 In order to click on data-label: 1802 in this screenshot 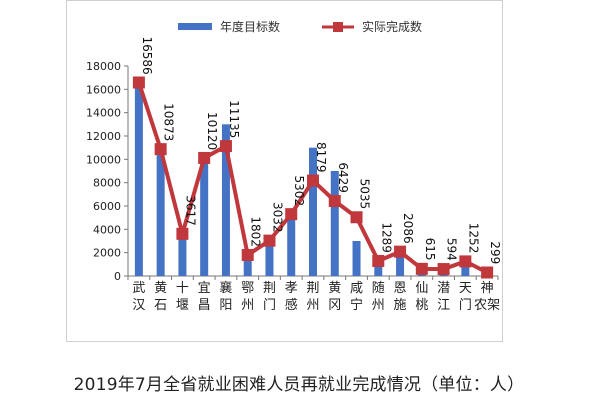, I will do `click(256, 231)`.